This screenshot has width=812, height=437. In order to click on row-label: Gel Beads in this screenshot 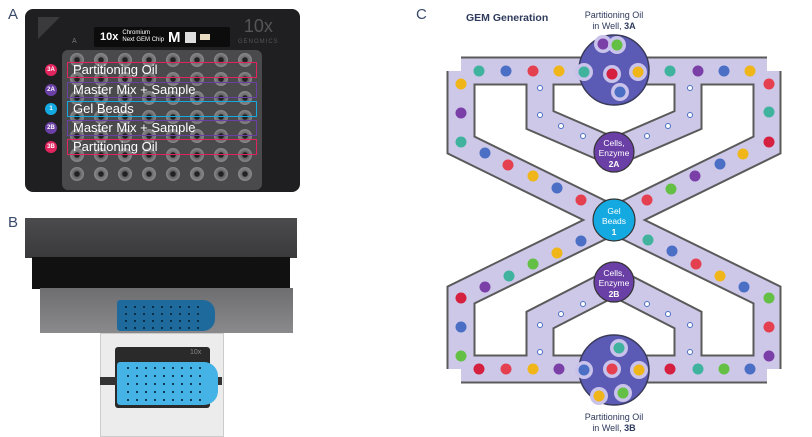, I will do `click(162, 109)`.